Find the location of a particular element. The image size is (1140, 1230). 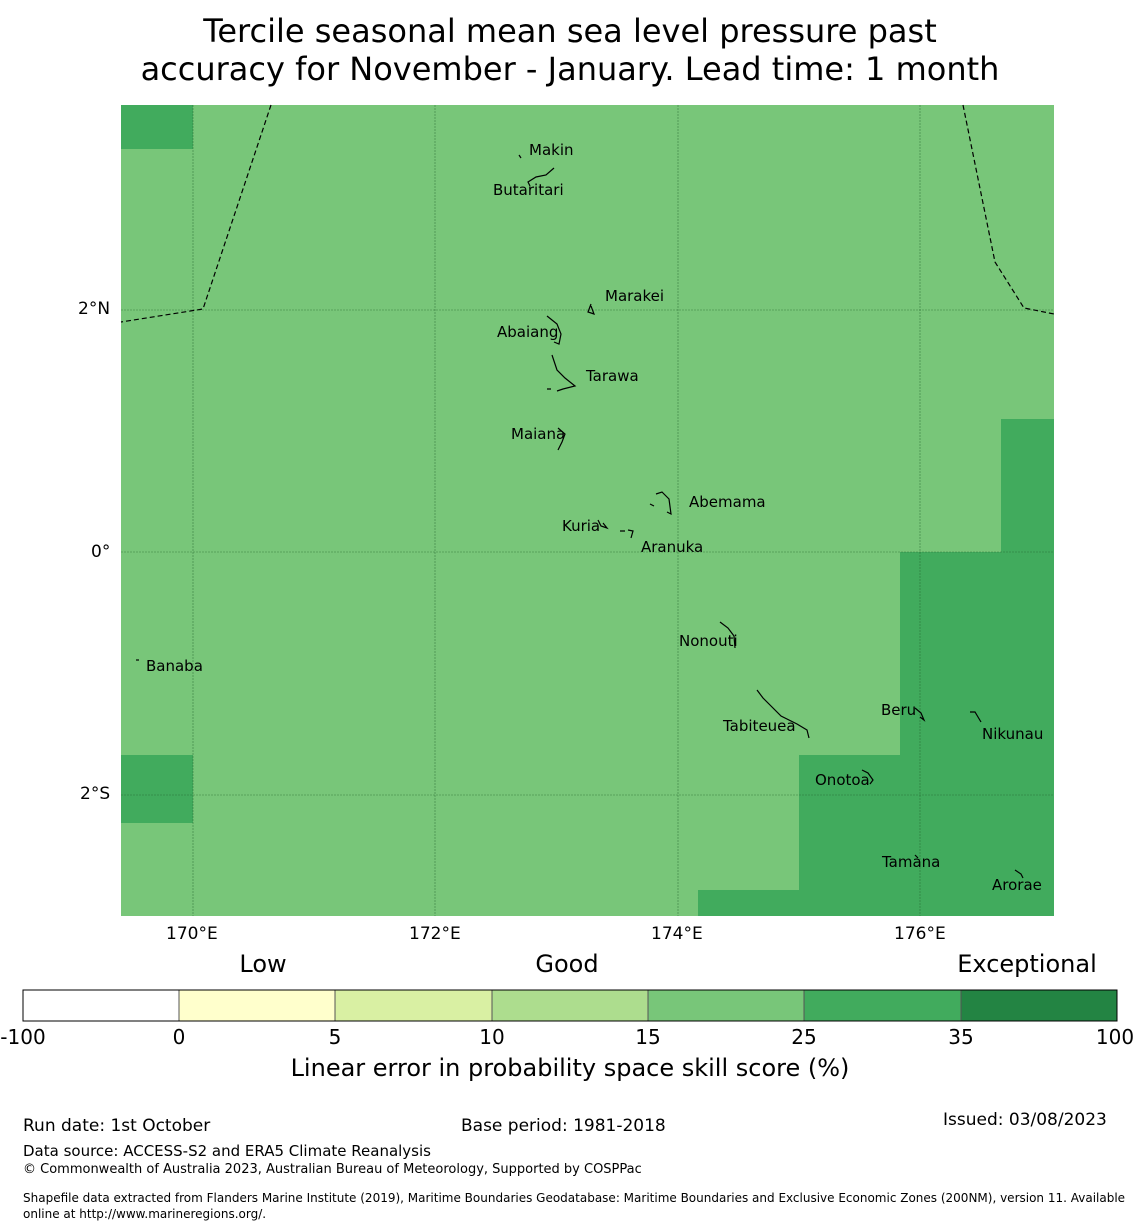

colorbar-tick-label: 5 is located at coordinates (335, 1037).